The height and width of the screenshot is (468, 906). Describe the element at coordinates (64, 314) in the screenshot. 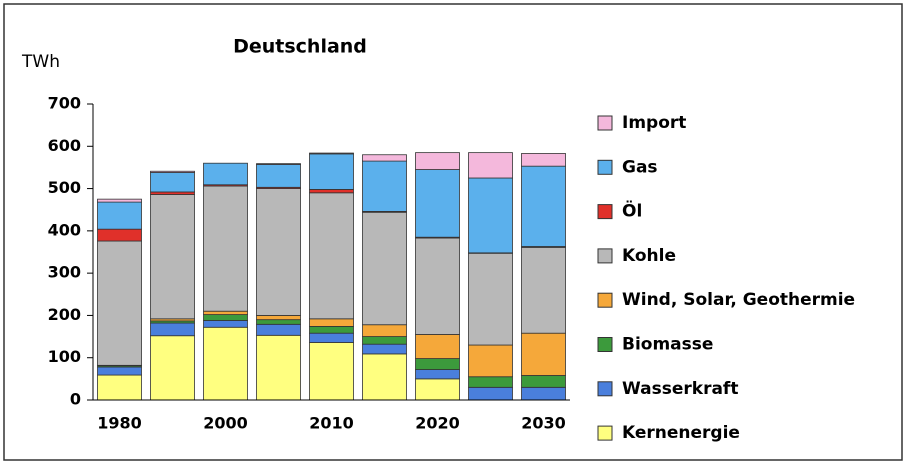

I see `y-tick-label: 200` at that location.